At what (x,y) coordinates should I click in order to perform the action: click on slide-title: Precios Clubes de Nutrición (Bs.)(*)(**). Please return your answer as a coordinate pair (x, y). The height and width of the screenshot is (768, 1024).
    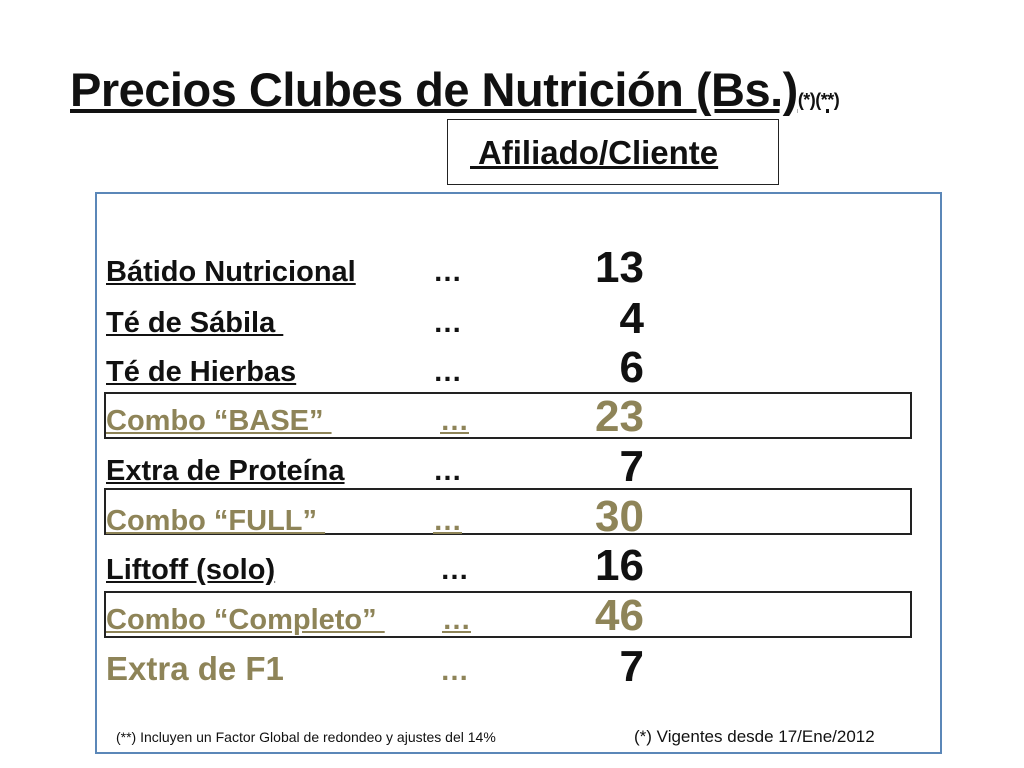
    Looking at the image, I should click on (455, 89).